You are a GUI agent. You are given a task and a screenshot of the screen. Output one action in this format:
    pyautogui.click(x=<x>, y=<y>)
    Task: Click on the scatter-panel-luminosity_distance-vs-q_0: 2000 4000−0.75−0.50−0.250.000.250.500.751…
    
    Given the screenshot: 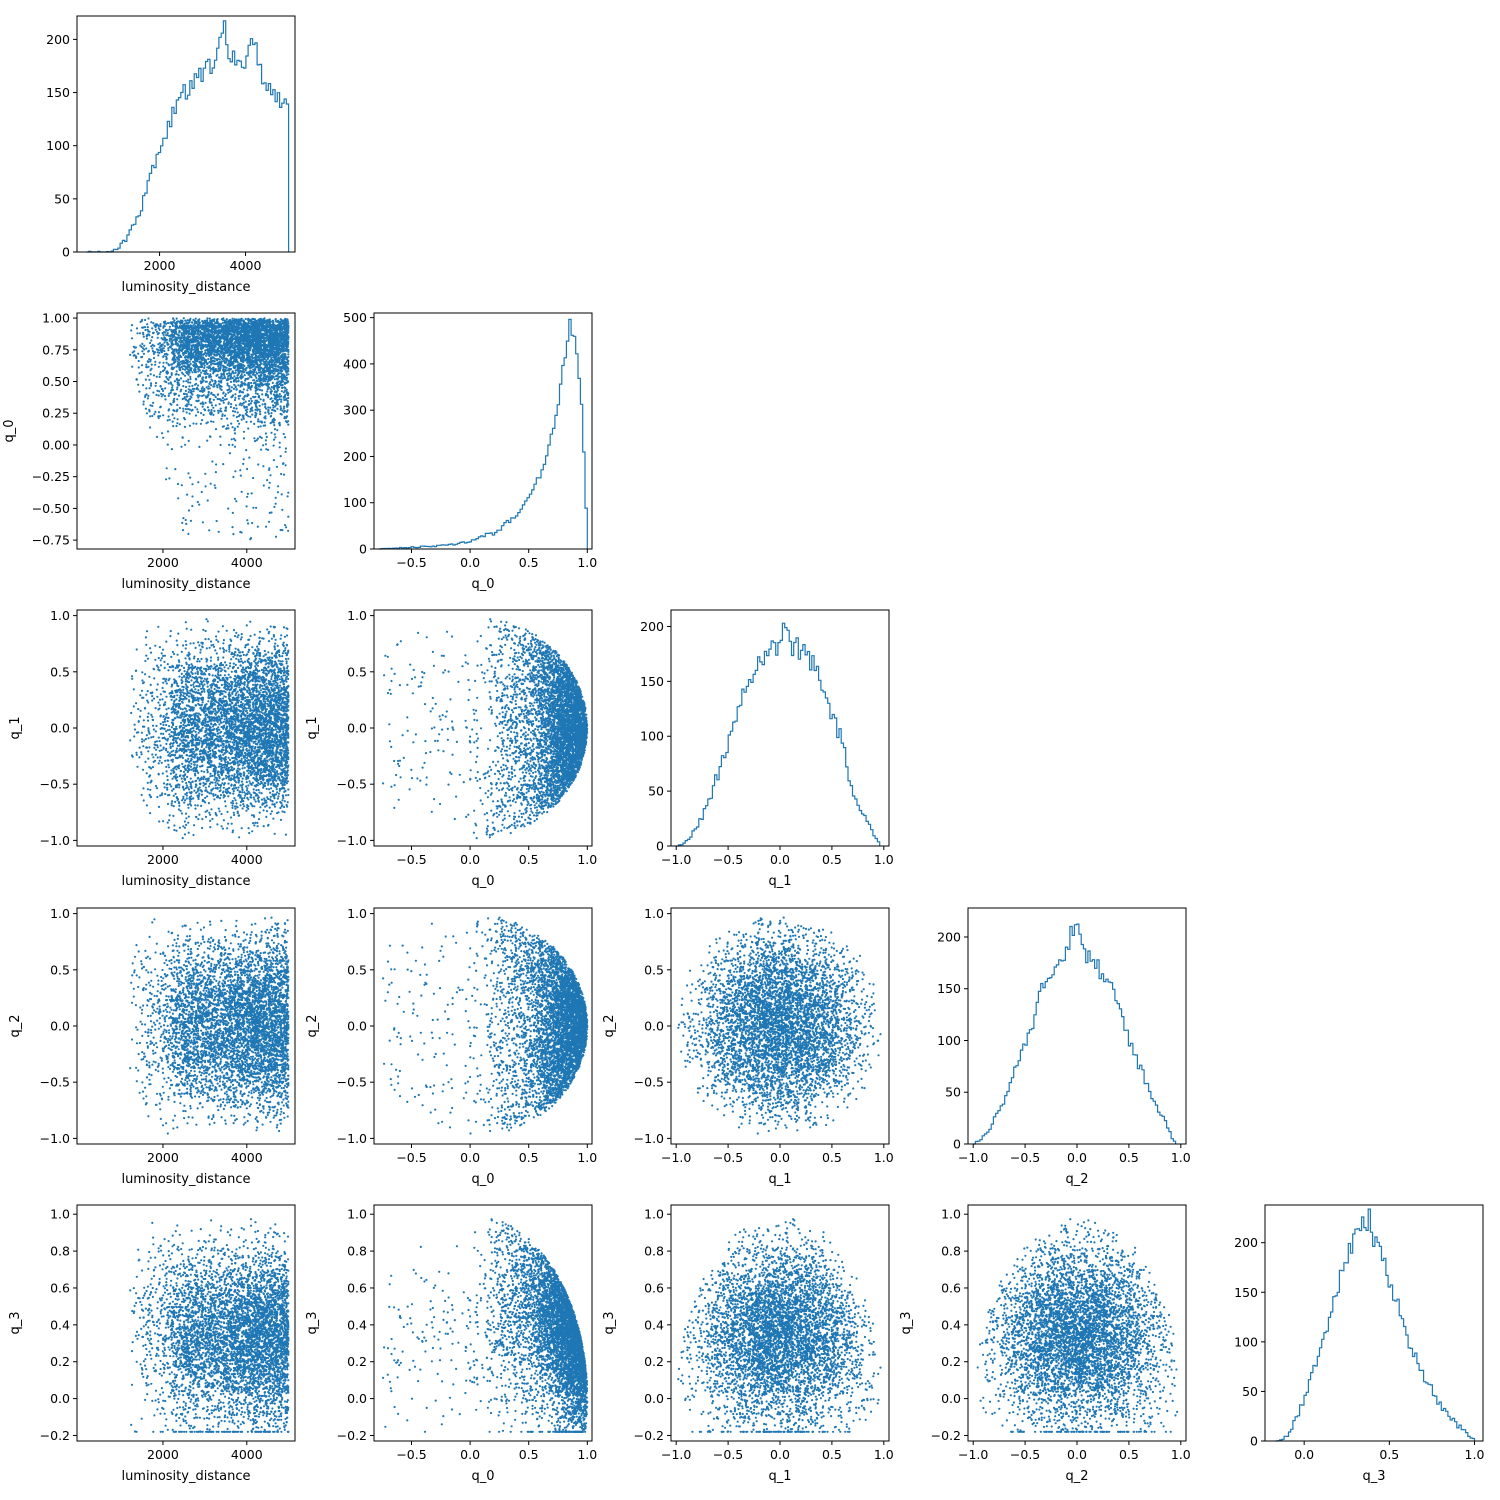 What is the action you would take?
    pyautogui.click(x=149, y=451)
    